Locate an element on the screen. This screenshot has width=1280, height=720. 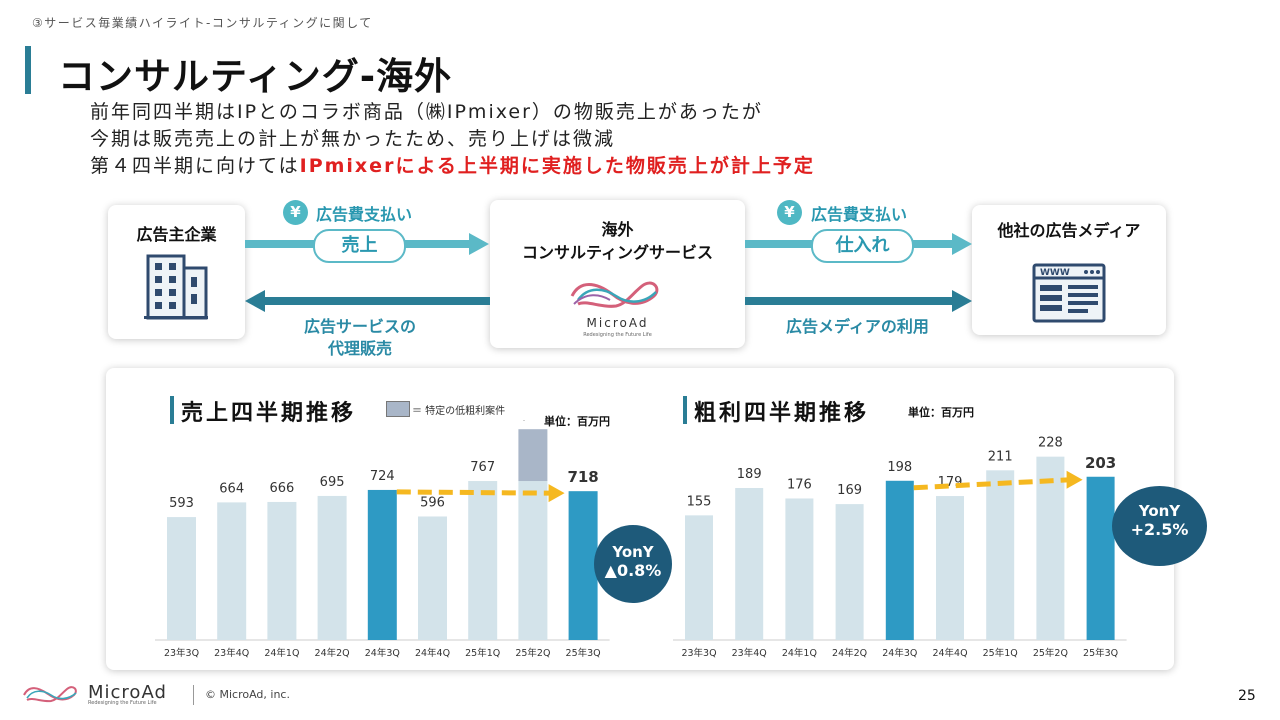
profit-yony-badge: YonY +2.5% is located at coordinates (1159, 526).